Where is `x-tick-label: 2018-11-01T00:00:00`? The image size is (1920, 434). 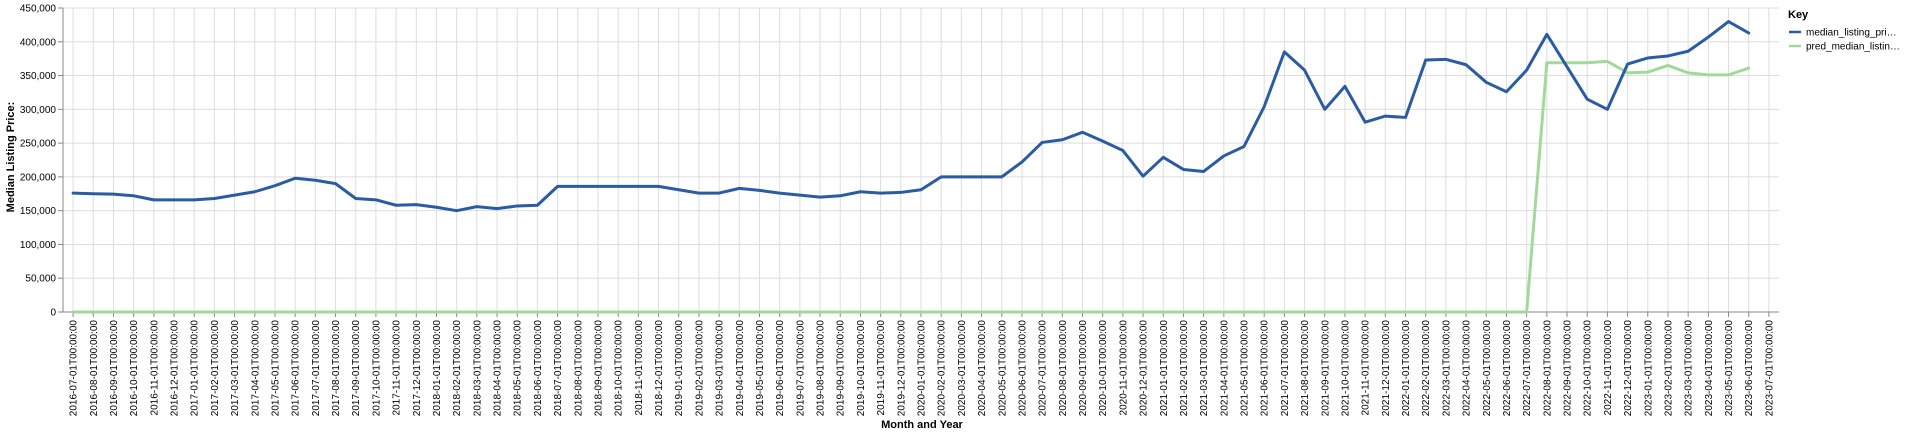 x-tick-label: 2018-11-01T00:00:00 is located at coordinates (639, 368).